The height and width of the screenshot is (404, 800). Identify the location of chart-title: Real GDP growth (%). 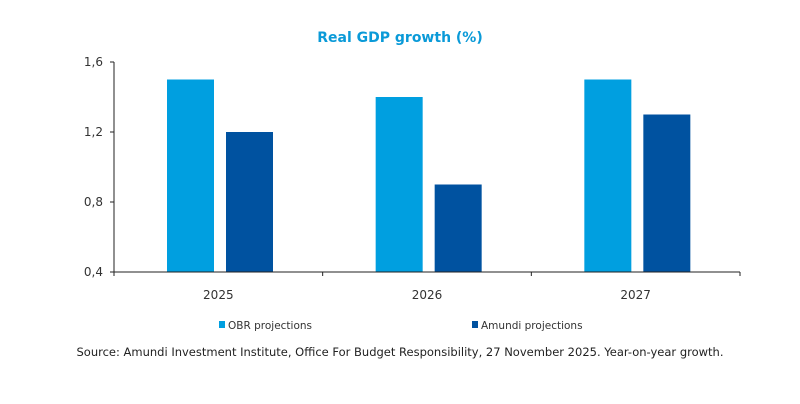
(399, 38).